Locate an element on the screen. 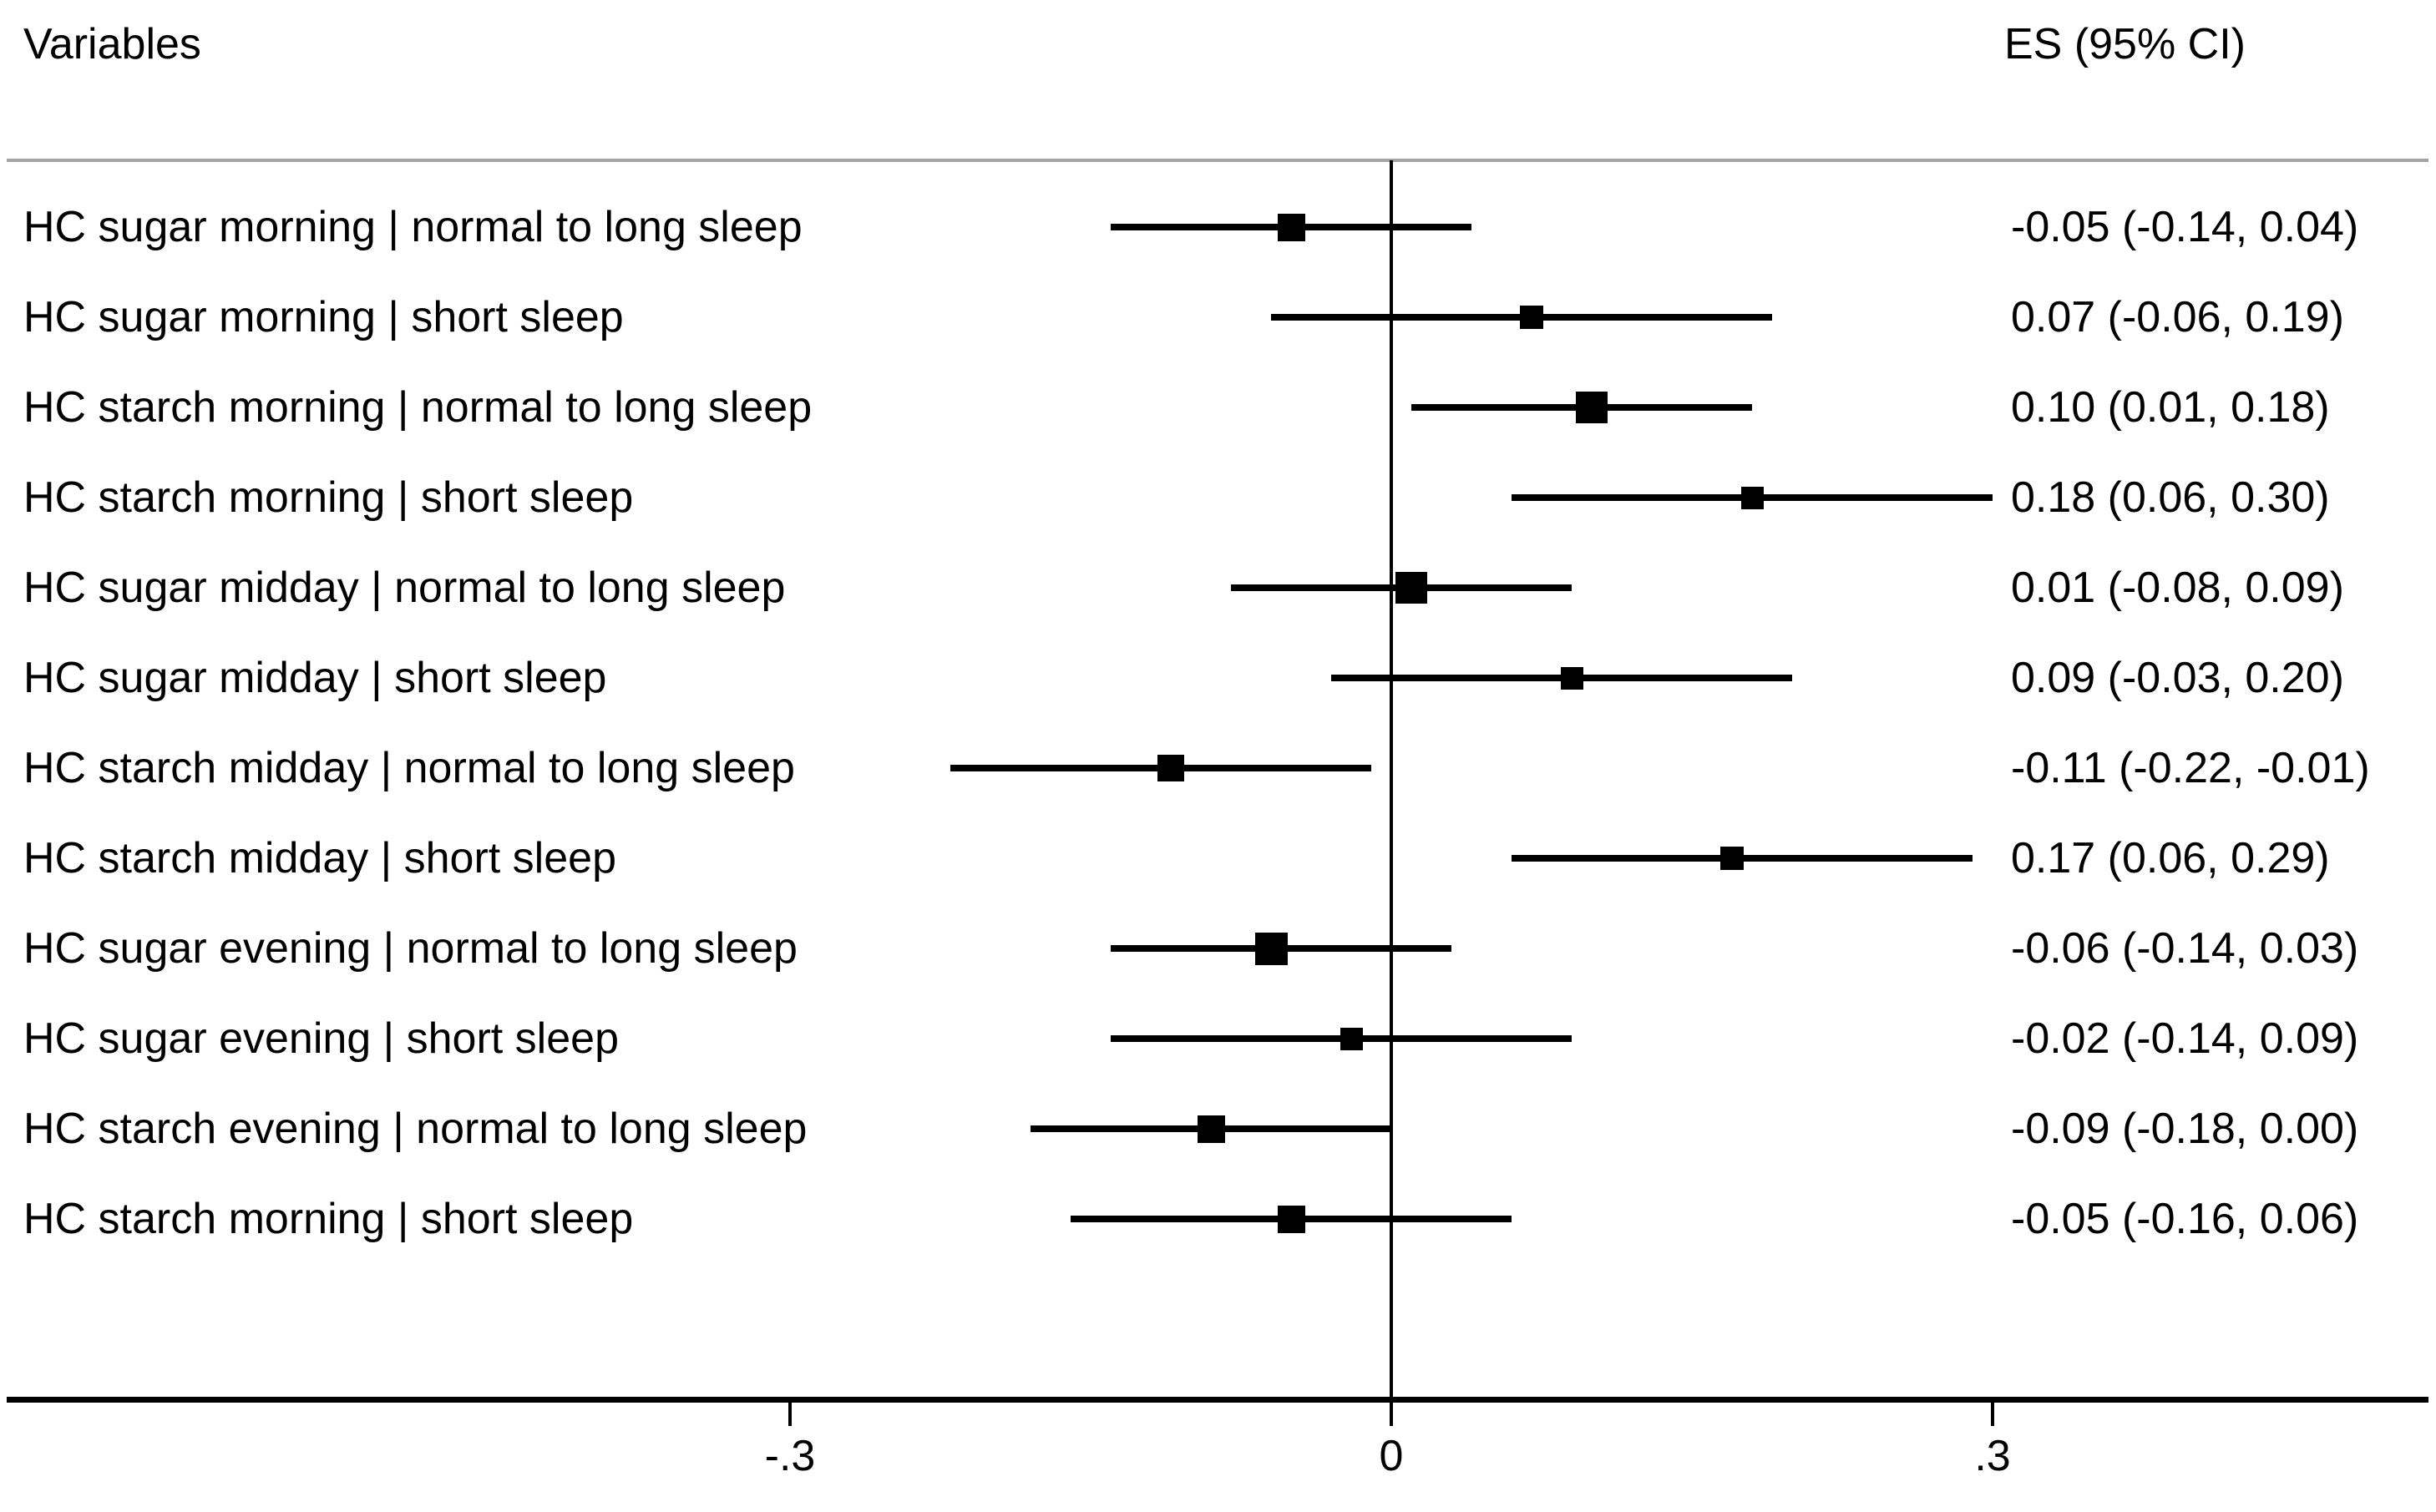 This screenshot has width=2436, height=1512. zero-reference-line is located at coordinates (1391, 779).